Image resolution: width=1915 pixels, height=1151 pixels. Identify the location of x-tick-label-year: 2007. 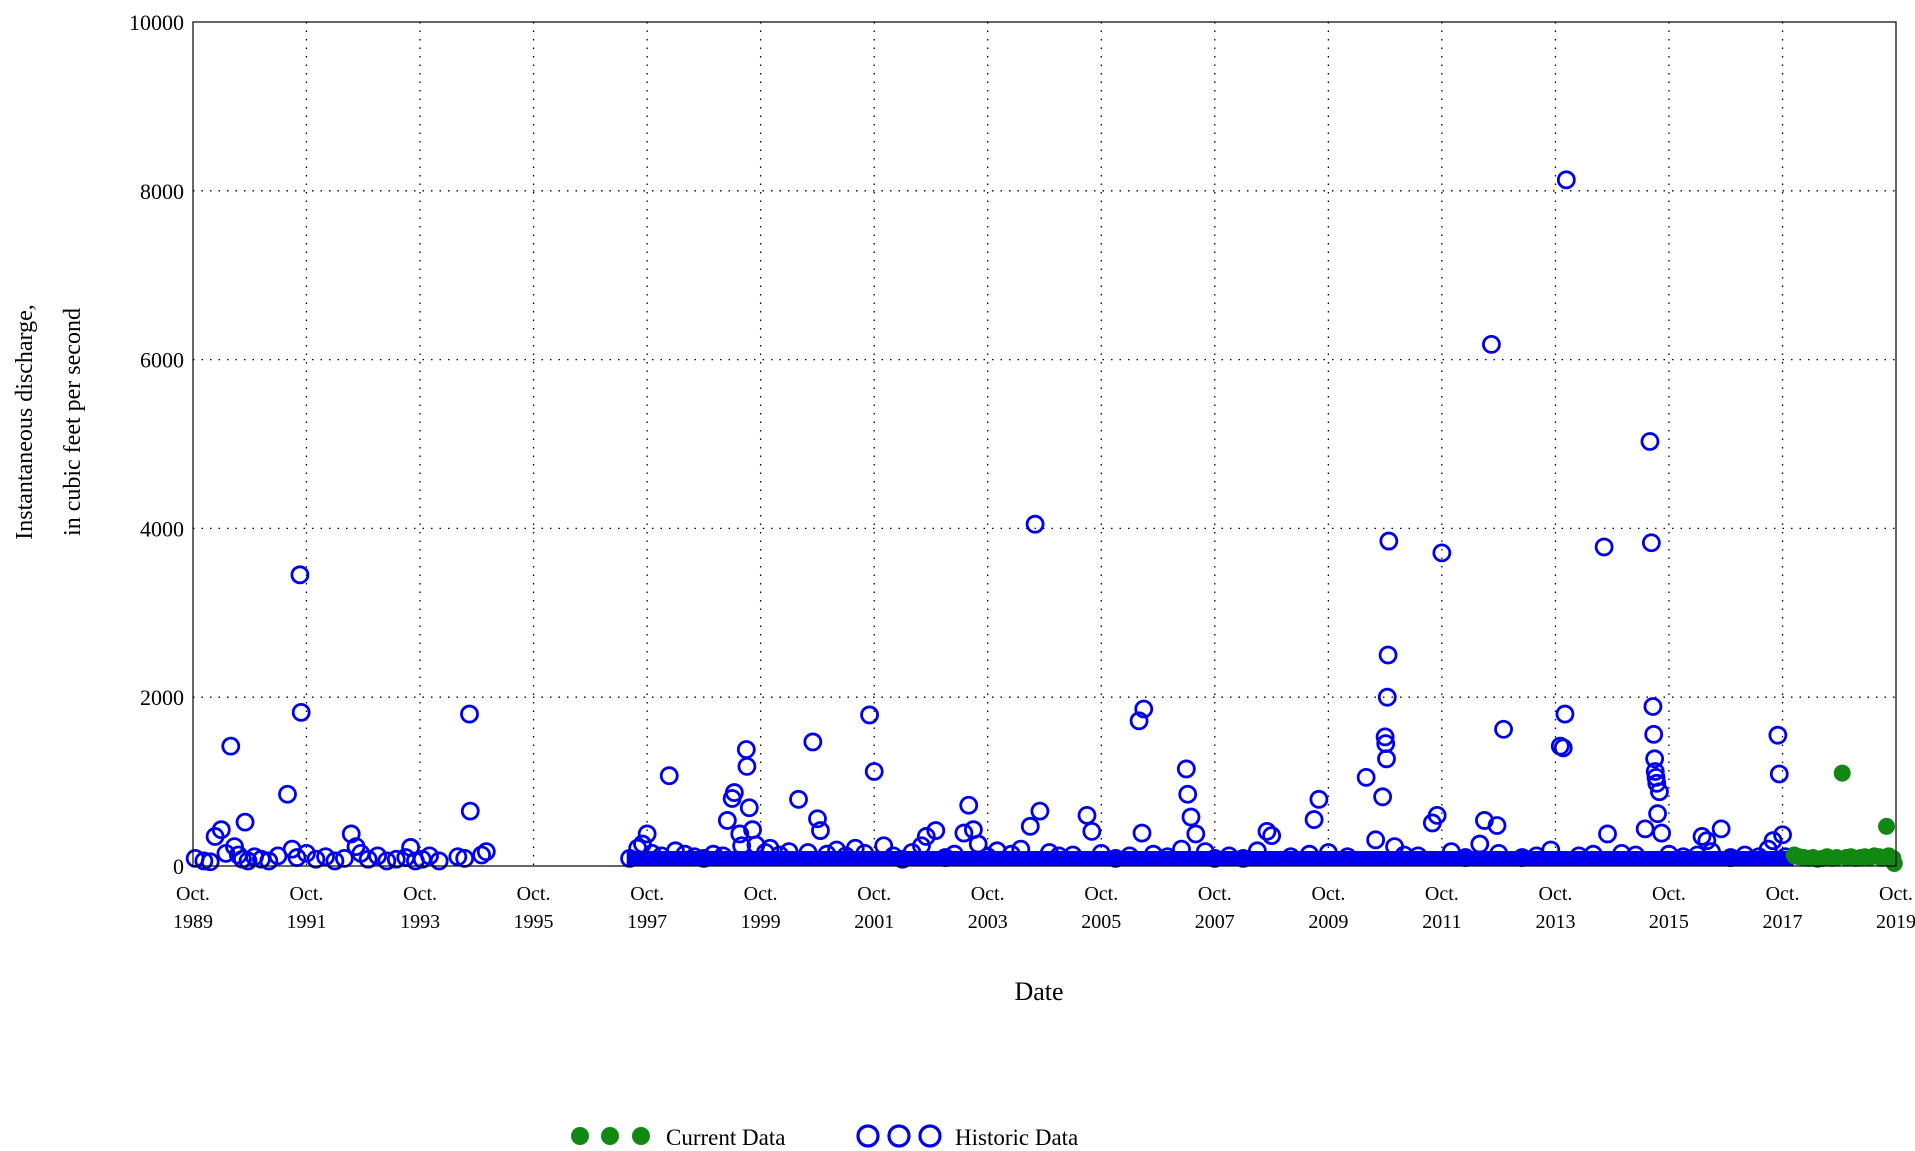
(1215, 922).